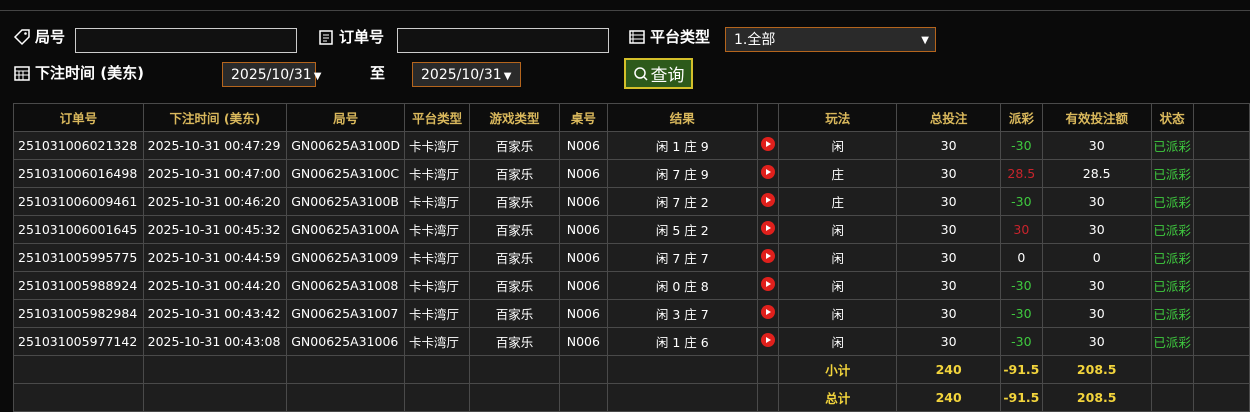 Image resolution: width=1250 pixels, height=412 pixels. Describe the element at coordinates (78, 341) in the screenshot. I see `cell: 251031005977142` at that location.